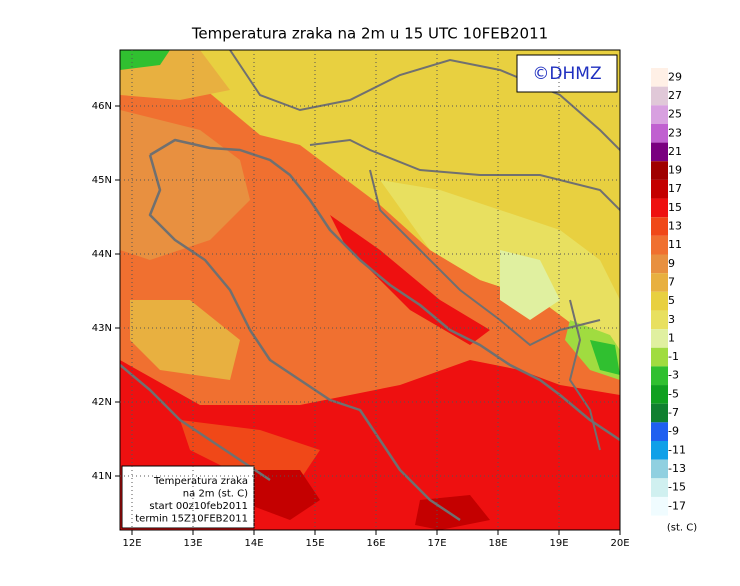 The image size is (740, 586). Describe the element at coordinates (677, 487) in the screenshot. I see `colorbar-label: -15` at that location.